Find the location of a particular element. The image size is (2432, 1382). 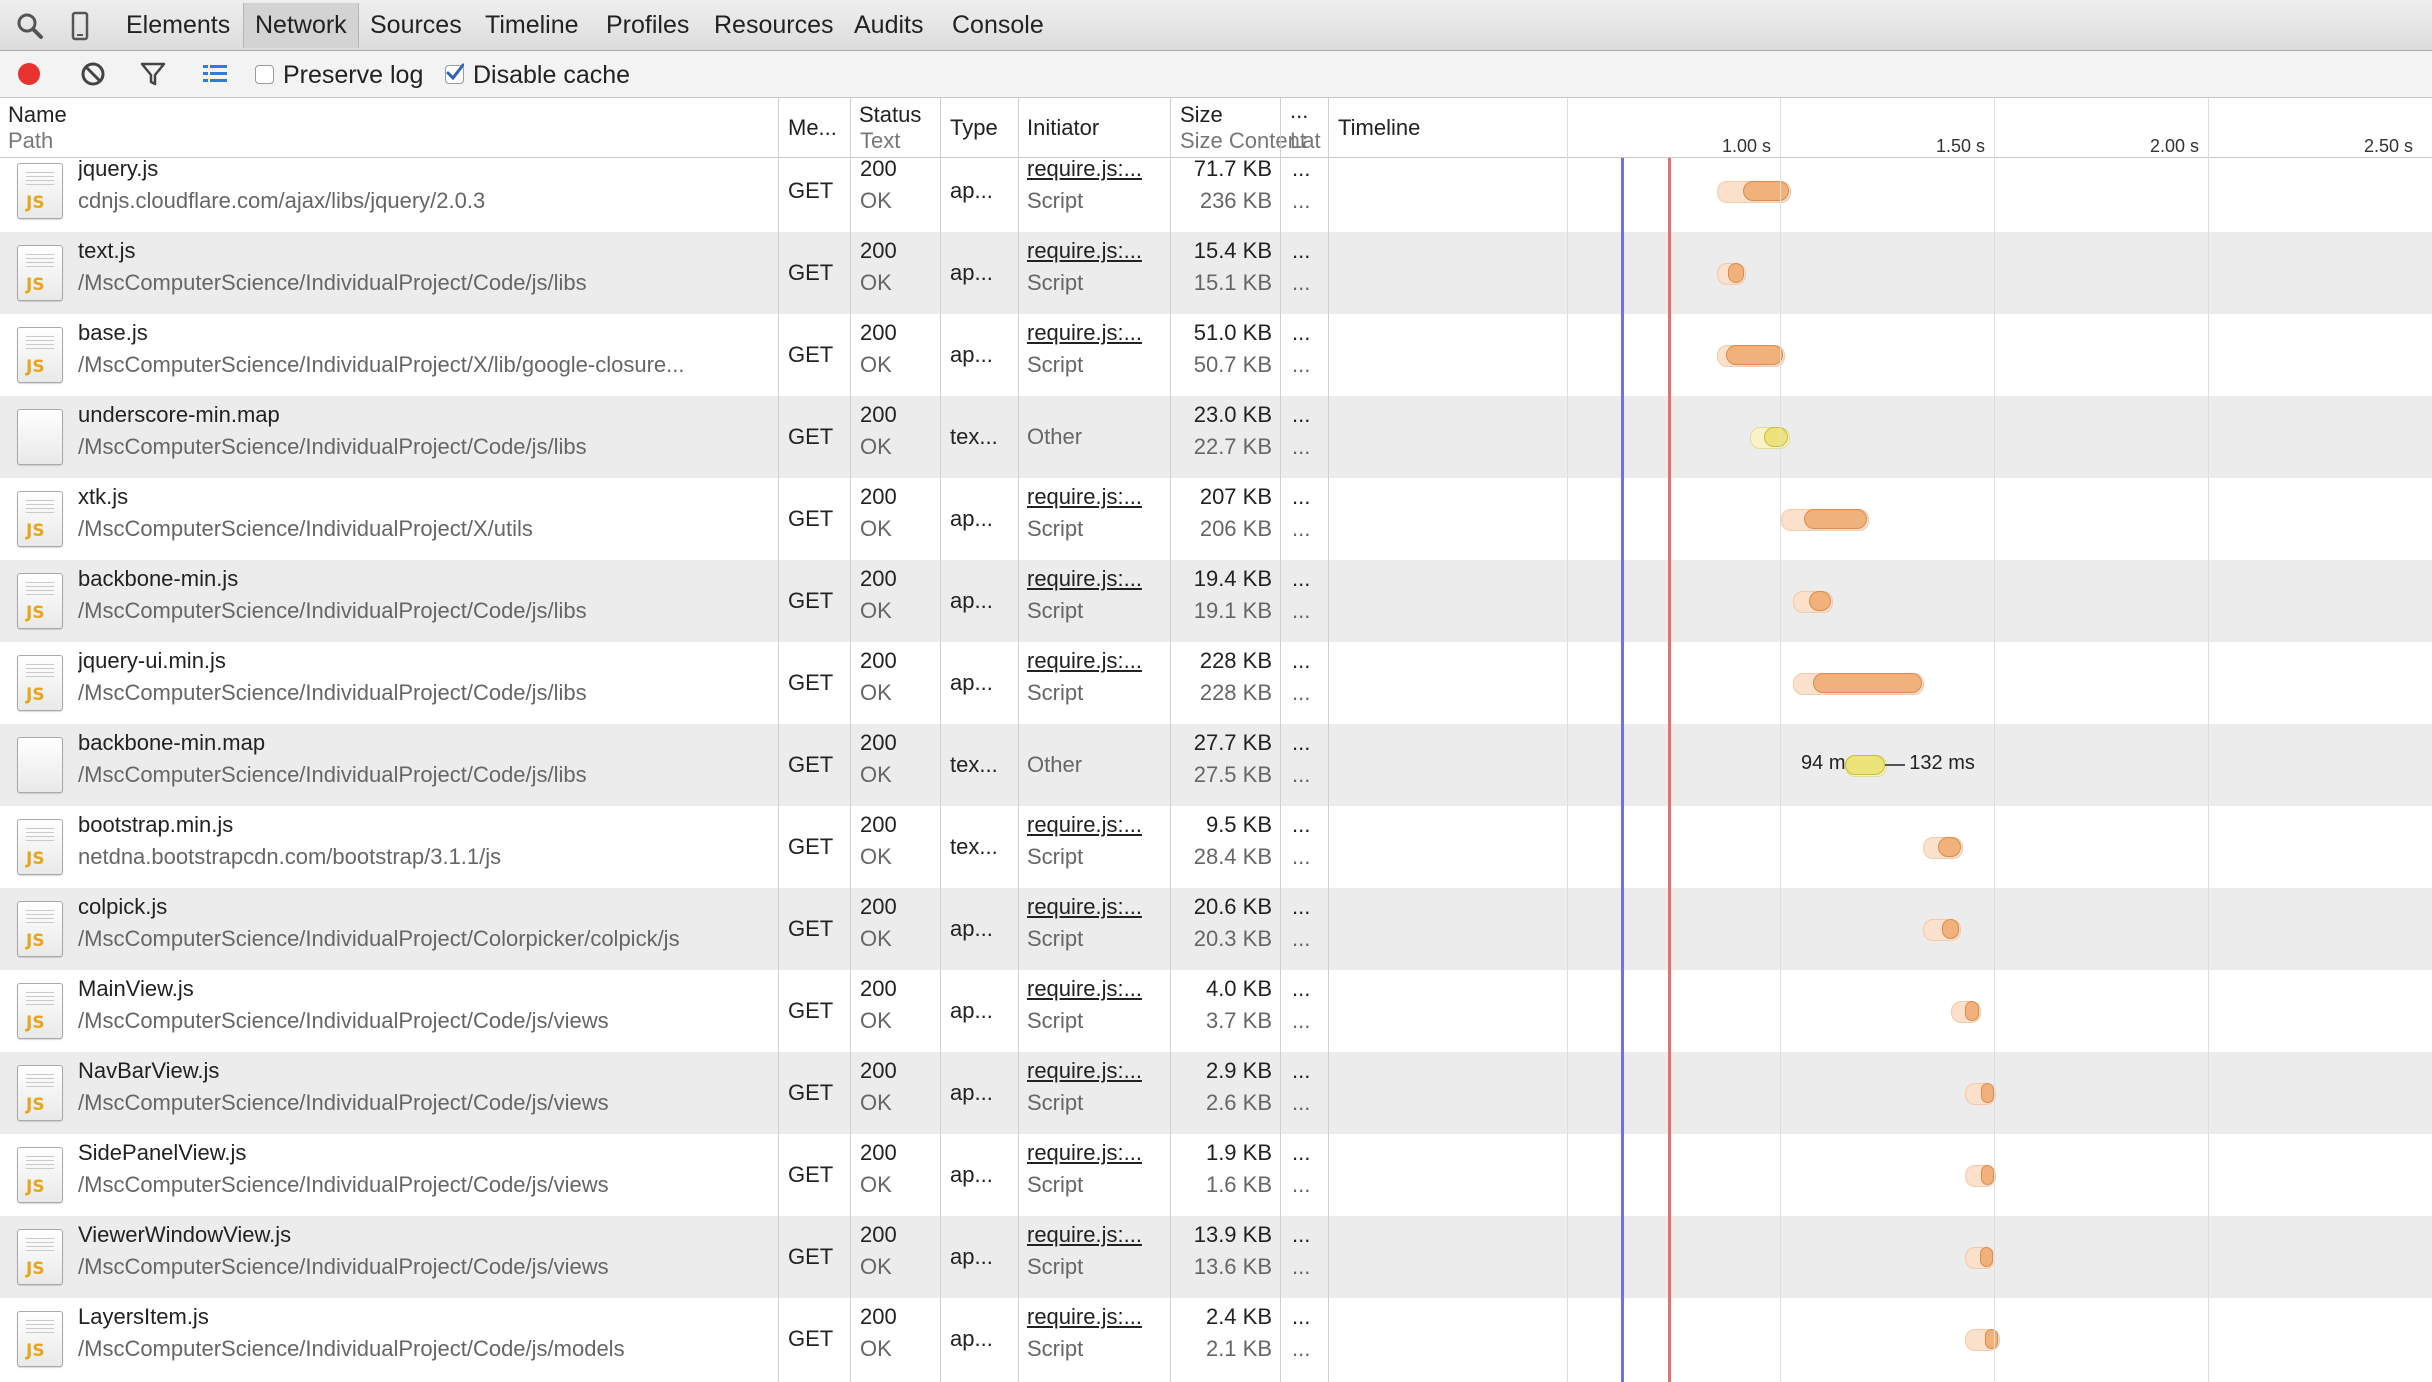

request-initiator-type: Script is located at coordinates (1055, 282).